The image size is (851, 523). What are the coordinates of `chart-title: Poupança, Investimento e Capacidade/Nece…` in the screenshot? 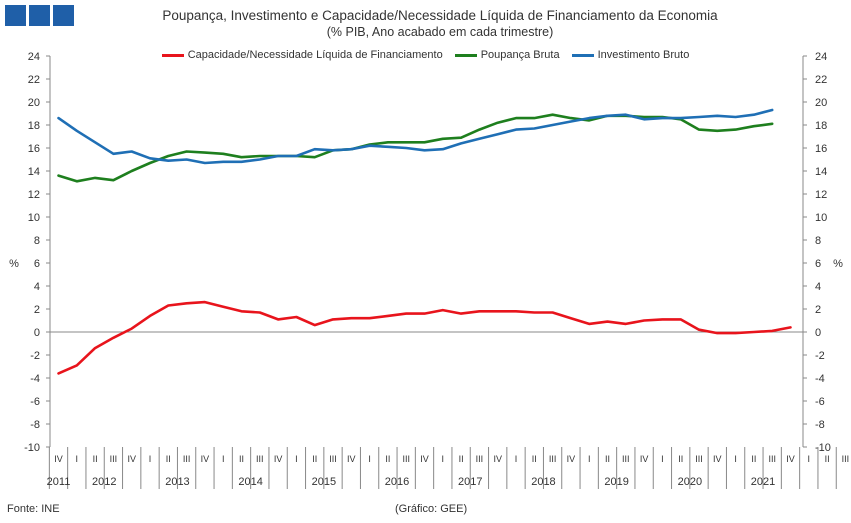 It's located at (440, 15).